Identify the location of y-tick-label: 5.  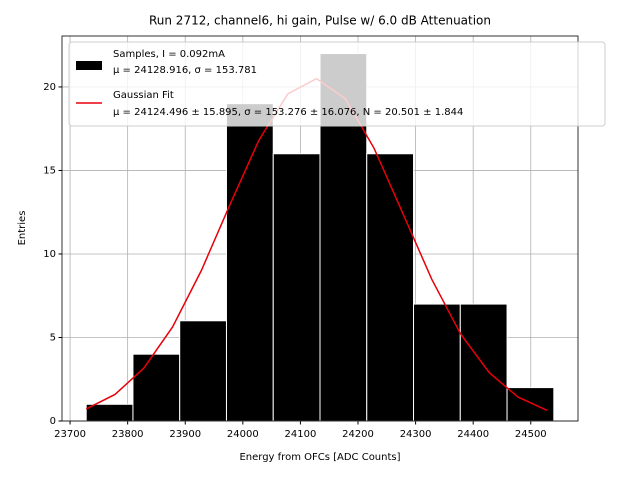
(53, 337).